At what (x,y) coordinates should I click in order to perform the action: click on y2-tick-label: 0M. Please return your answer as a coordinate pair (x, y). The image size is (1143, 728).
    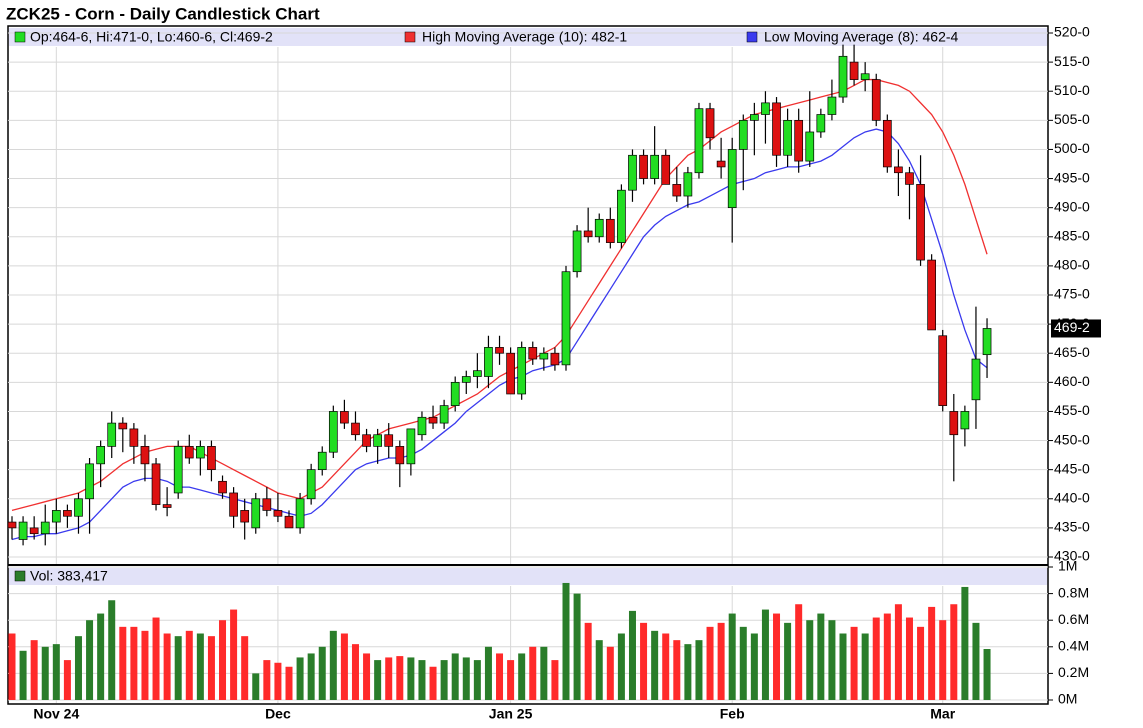
    Looking at the image, I should click on (1067, 699).